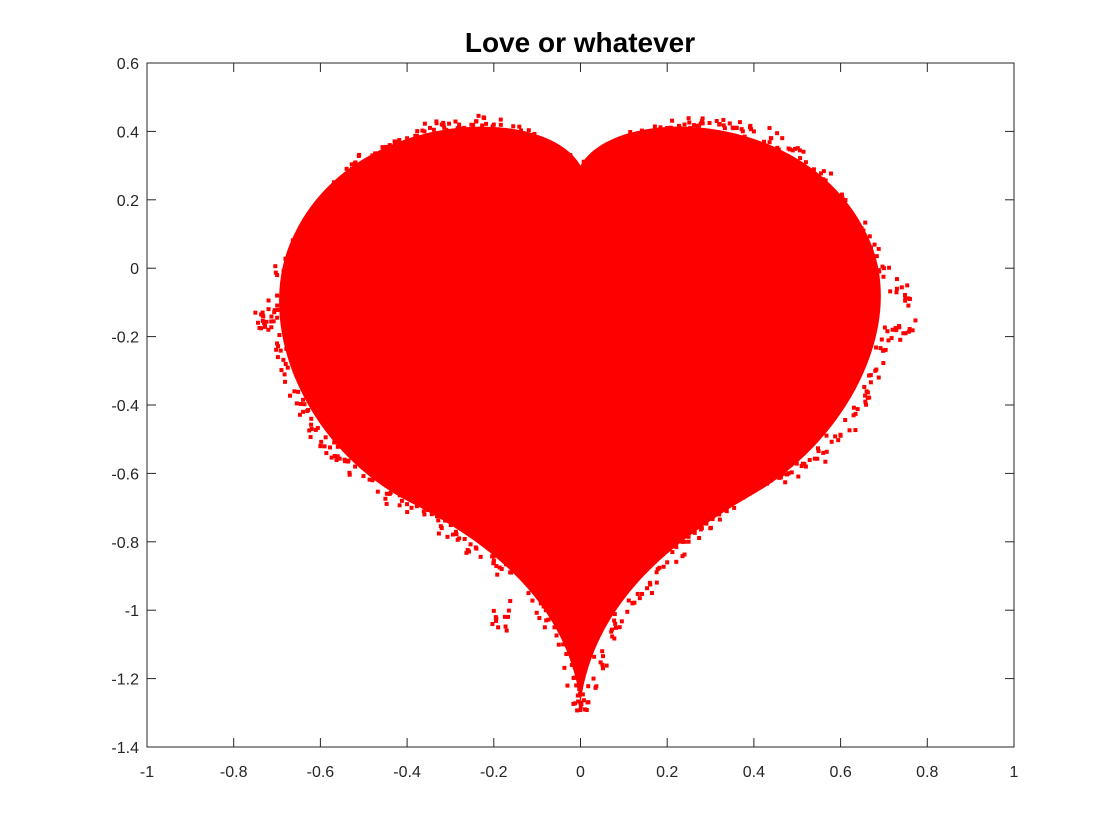 The height and width of the screenshot is (840, 1120). I want to click on x-tick-label: 1, so click(1014, 772).